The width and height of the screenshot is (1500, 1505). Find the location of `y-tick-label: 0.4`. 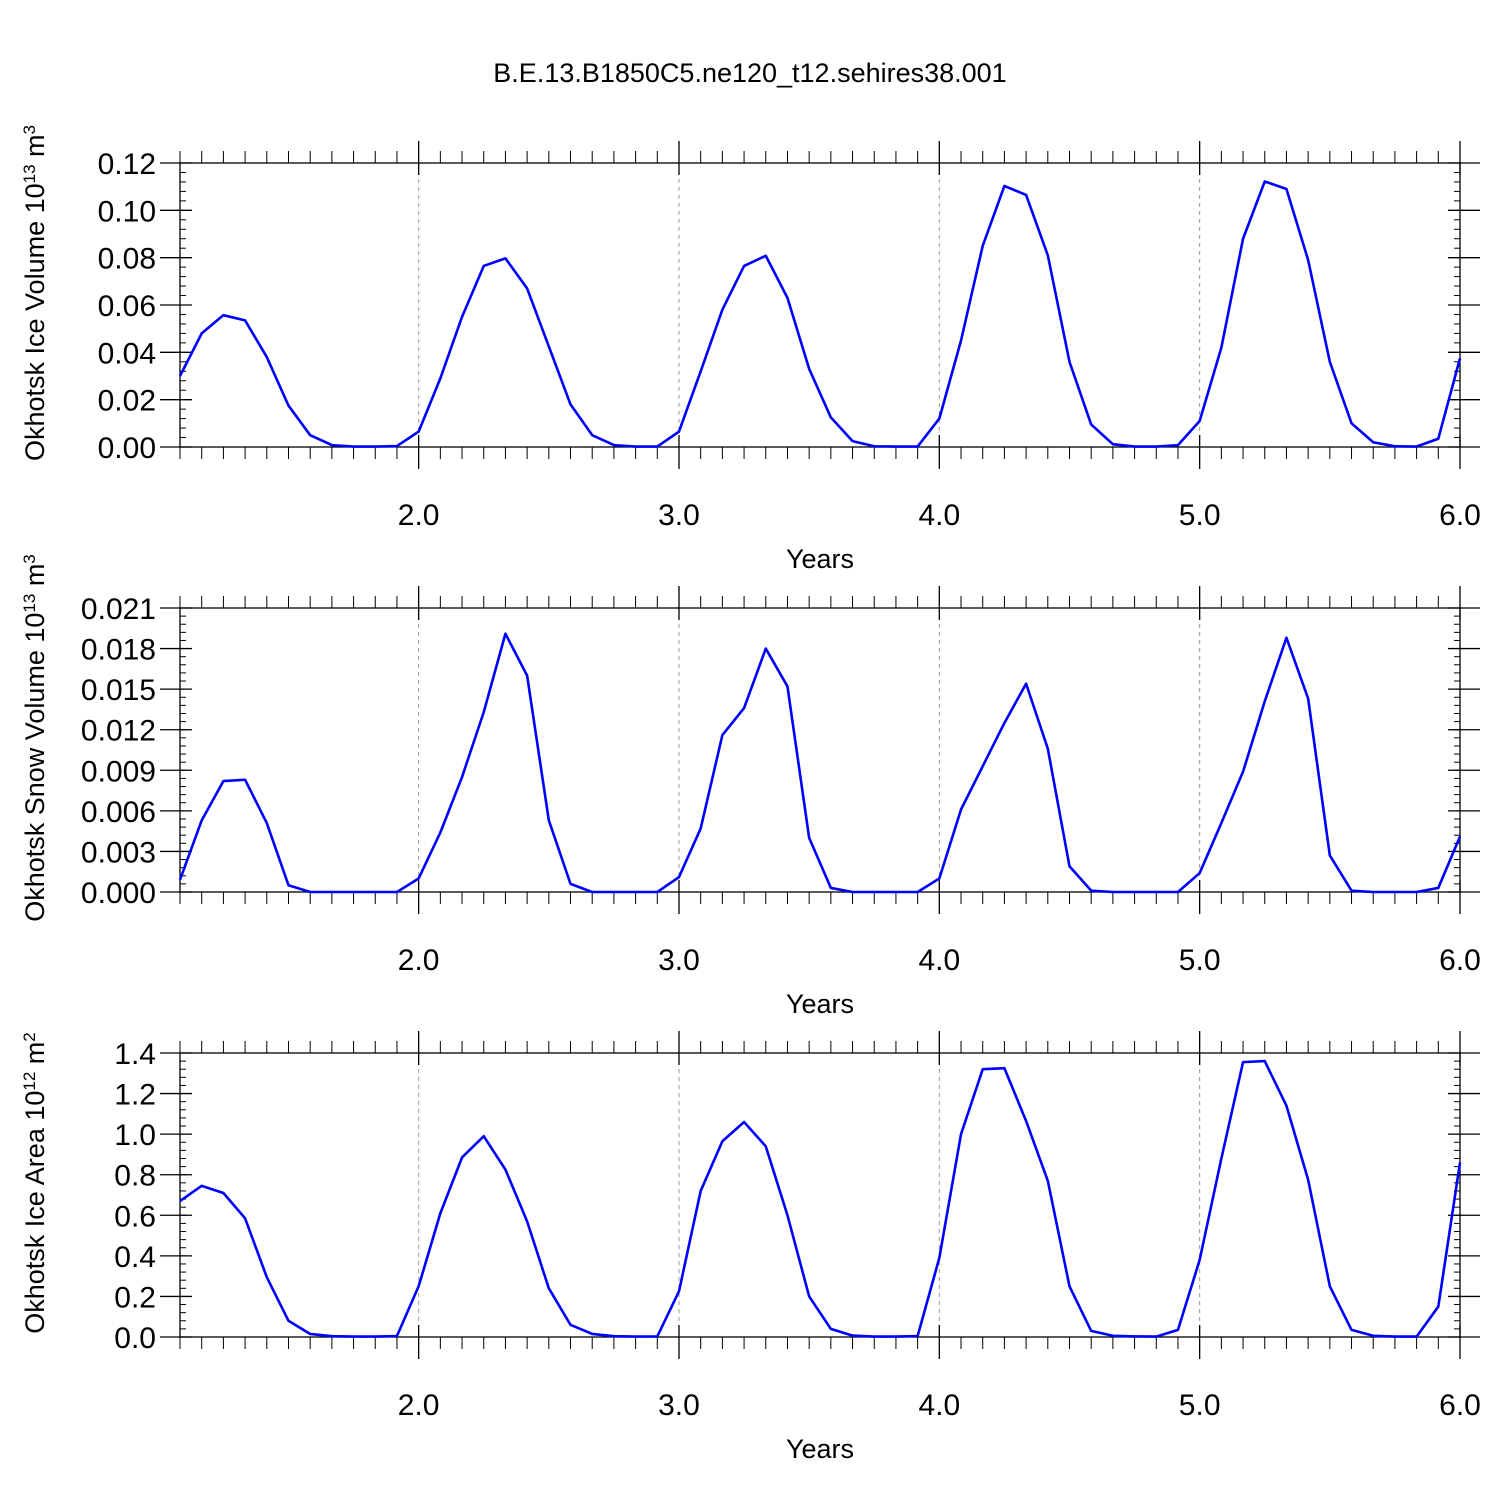

y-tick-label: 0.4 is located at coordinates (135, 1257).